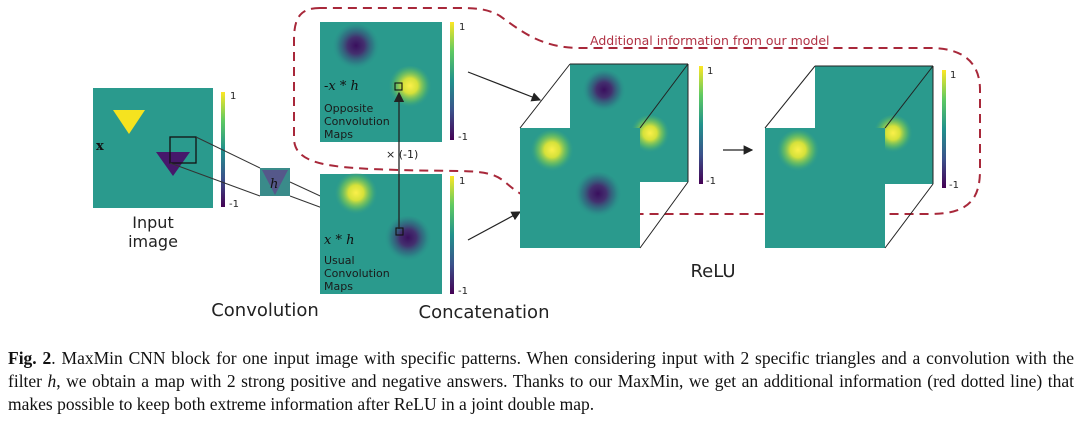 This screenshot has height=430, width=1080. I want to click on concatenation-label: Concatenation, so click(484, 312).